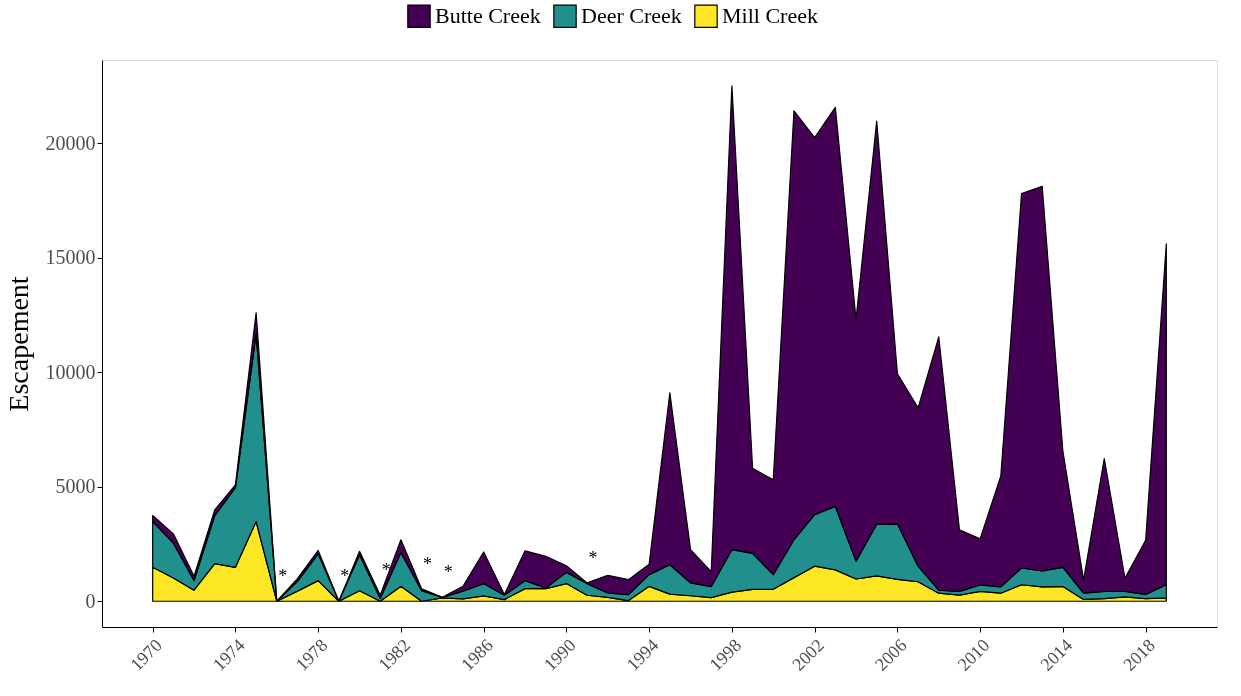  I want to click on legend-label: Mill Creek, so click(770, 16).